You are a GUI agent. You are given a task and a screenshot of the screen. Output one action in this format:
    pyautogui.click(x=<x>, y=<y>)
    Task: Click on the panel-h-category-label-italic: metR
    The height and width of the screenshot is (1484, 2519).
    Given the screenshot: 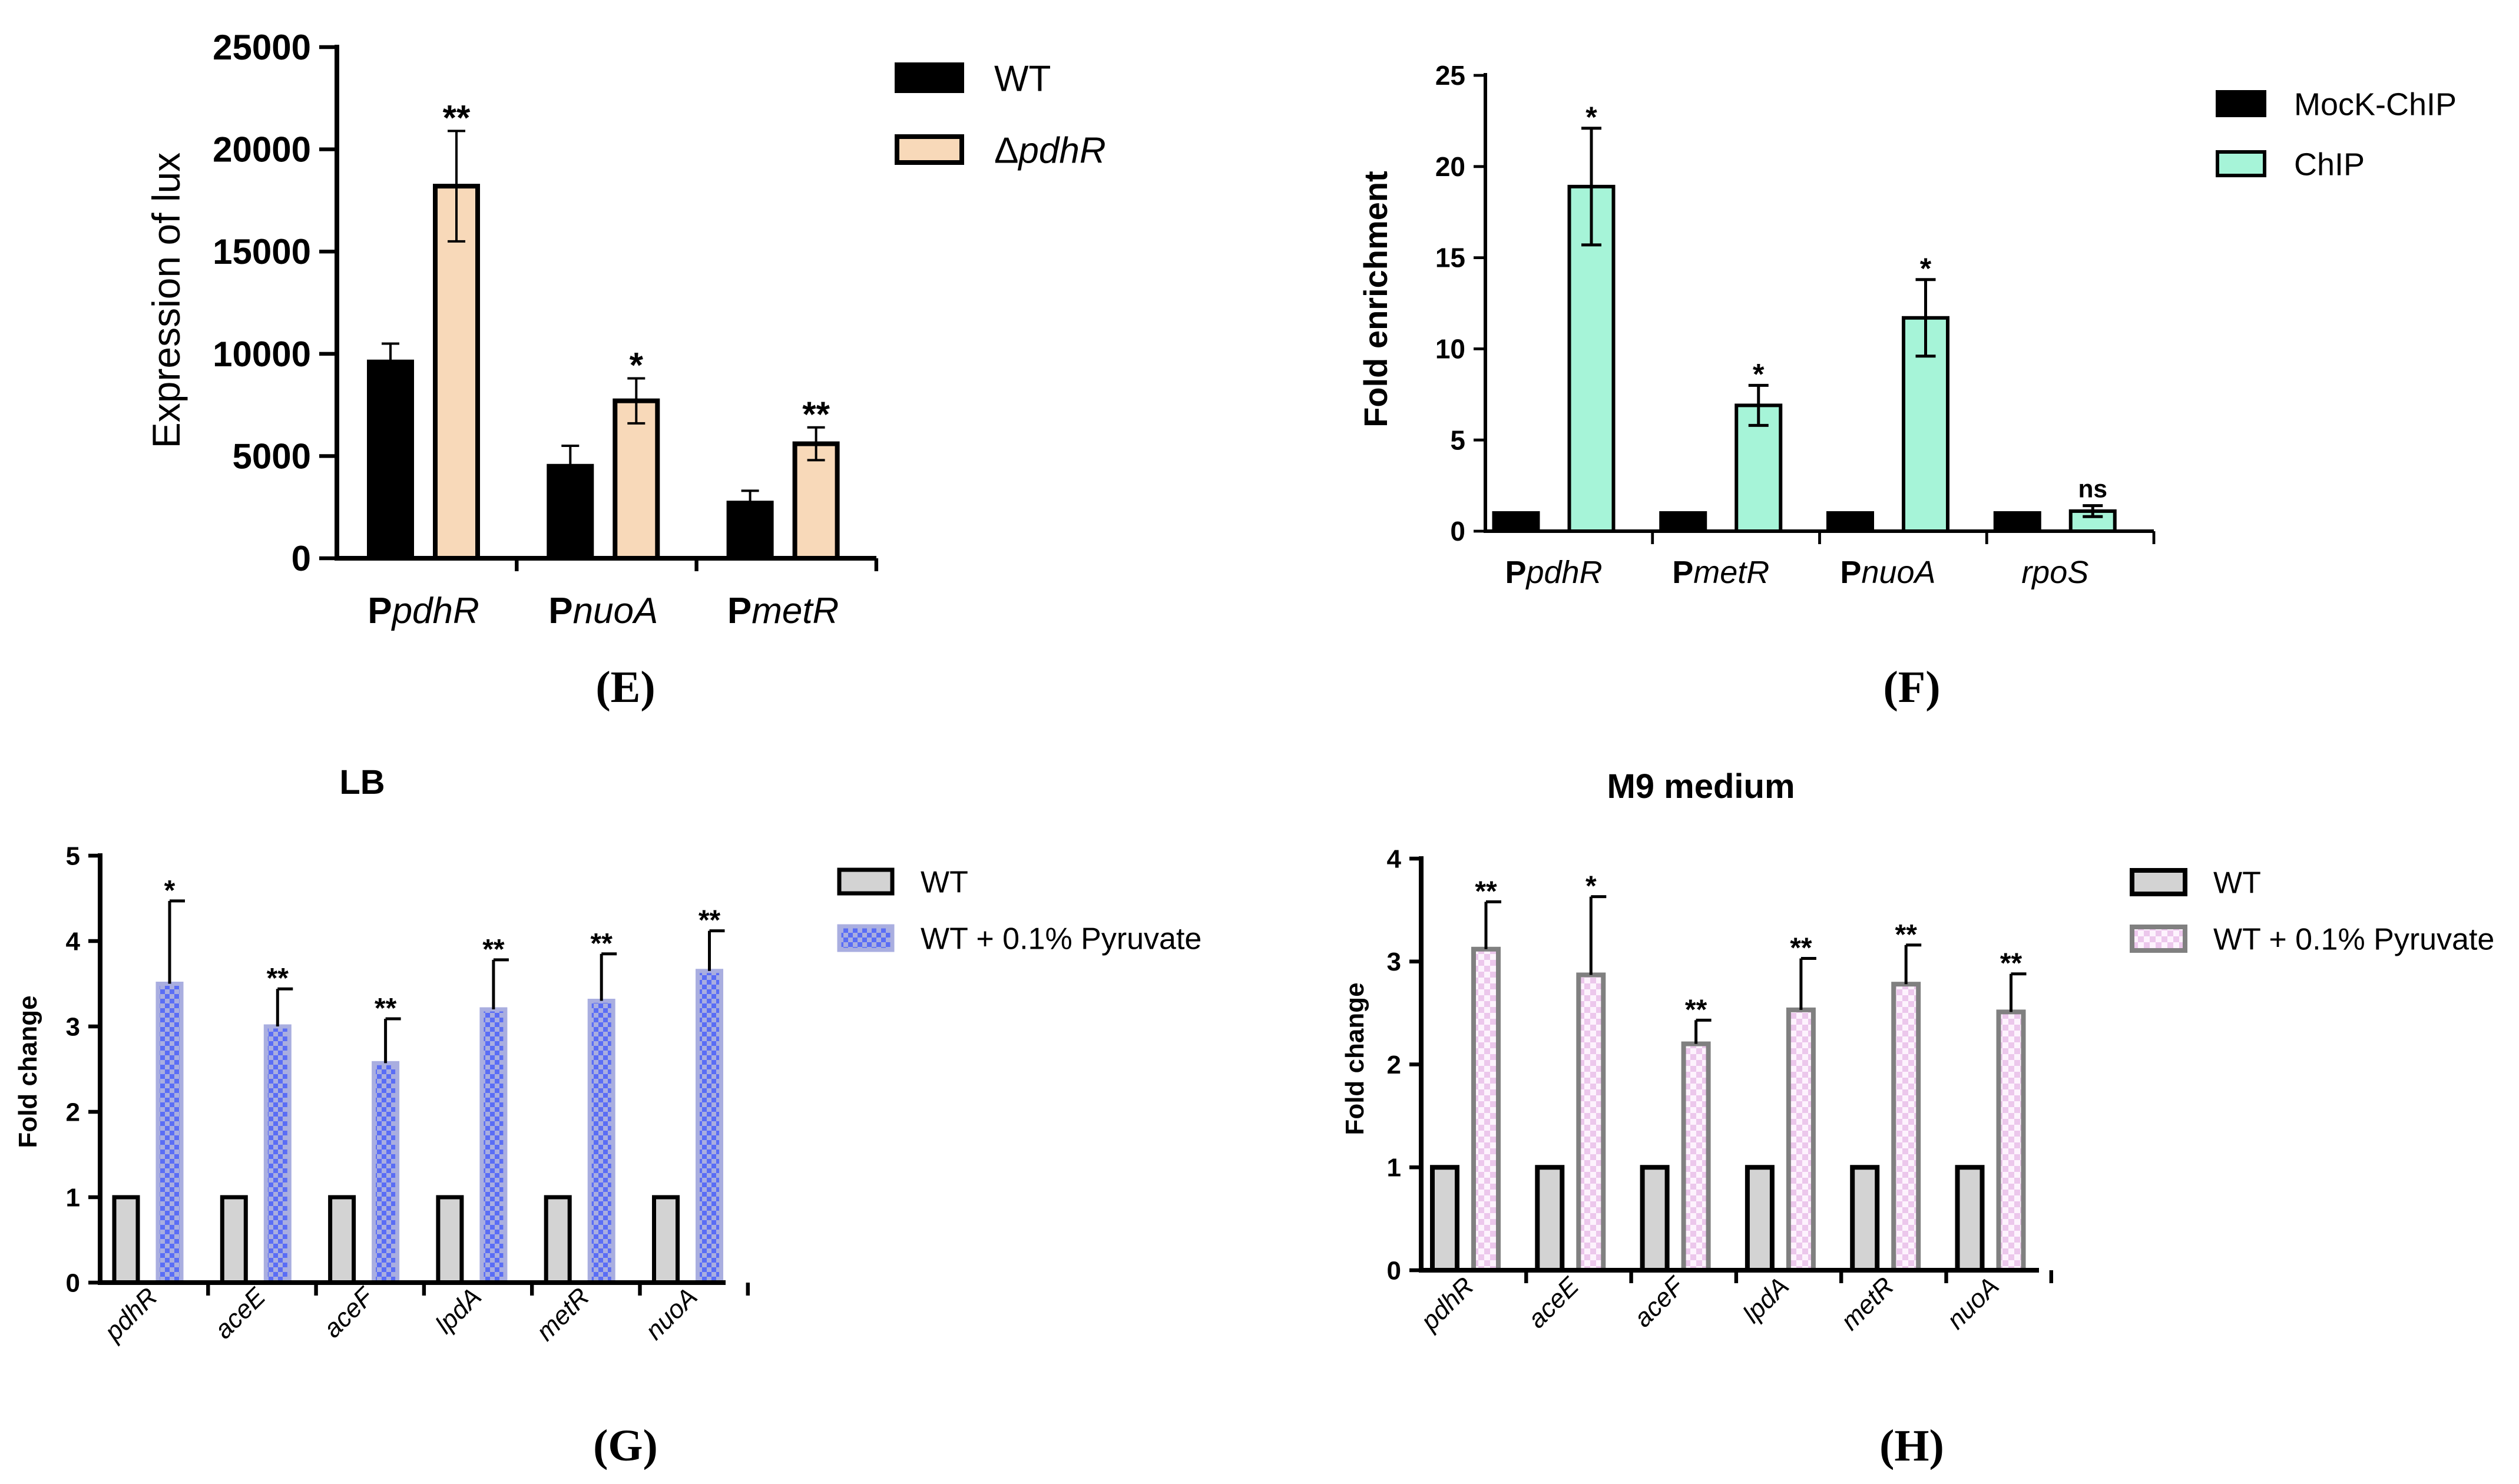 What is the action you would take?
    pyautogui.click(x=1867, y=1303)
    